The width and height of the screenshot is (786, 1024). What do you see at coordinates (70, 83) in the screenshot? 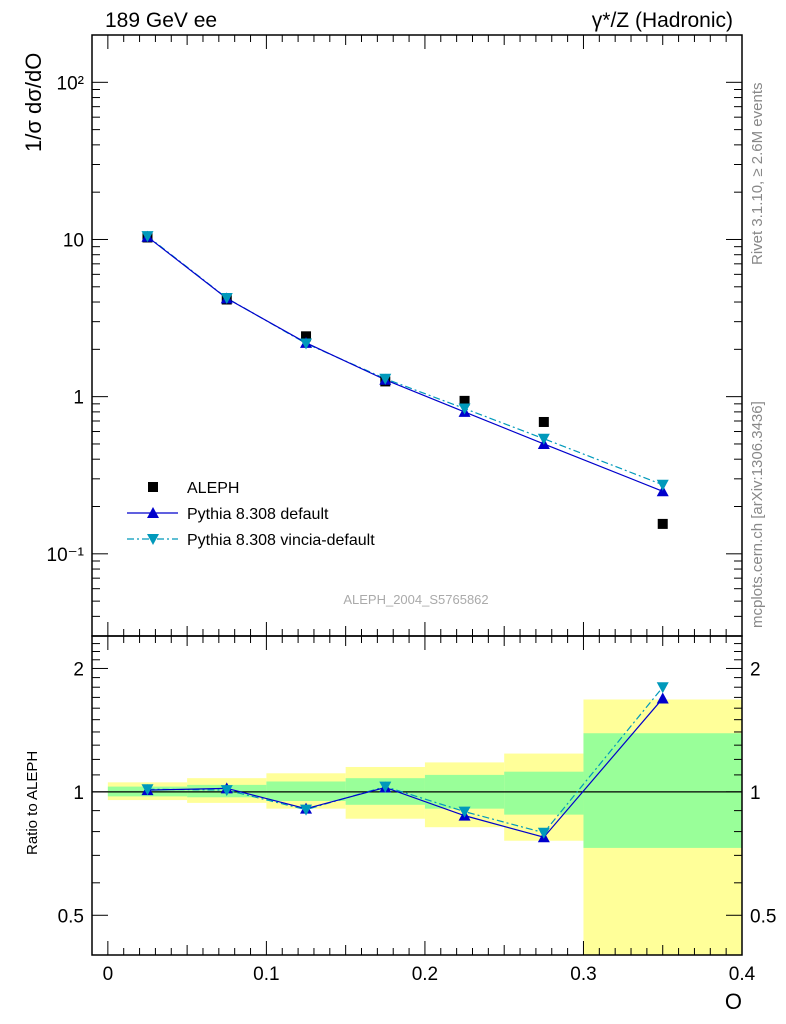
I see `y-tick-label: 10²` at bounding box center [70, 83].